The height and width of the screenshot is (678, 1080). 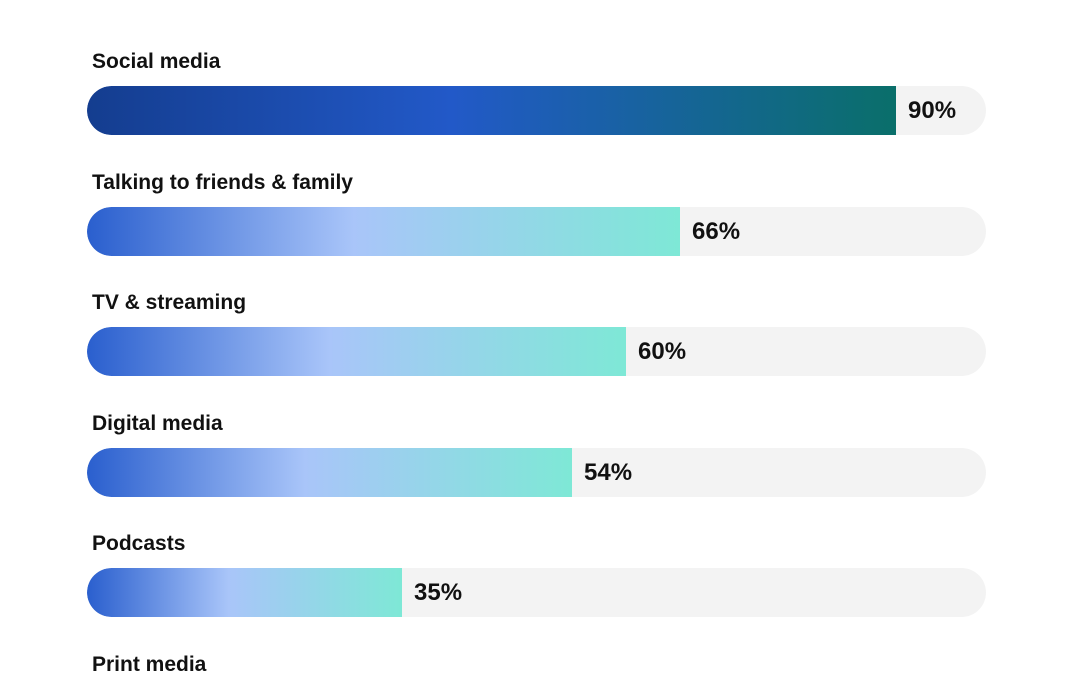 I want to click on category-label: Podcasts, so click(x=139, y=543).